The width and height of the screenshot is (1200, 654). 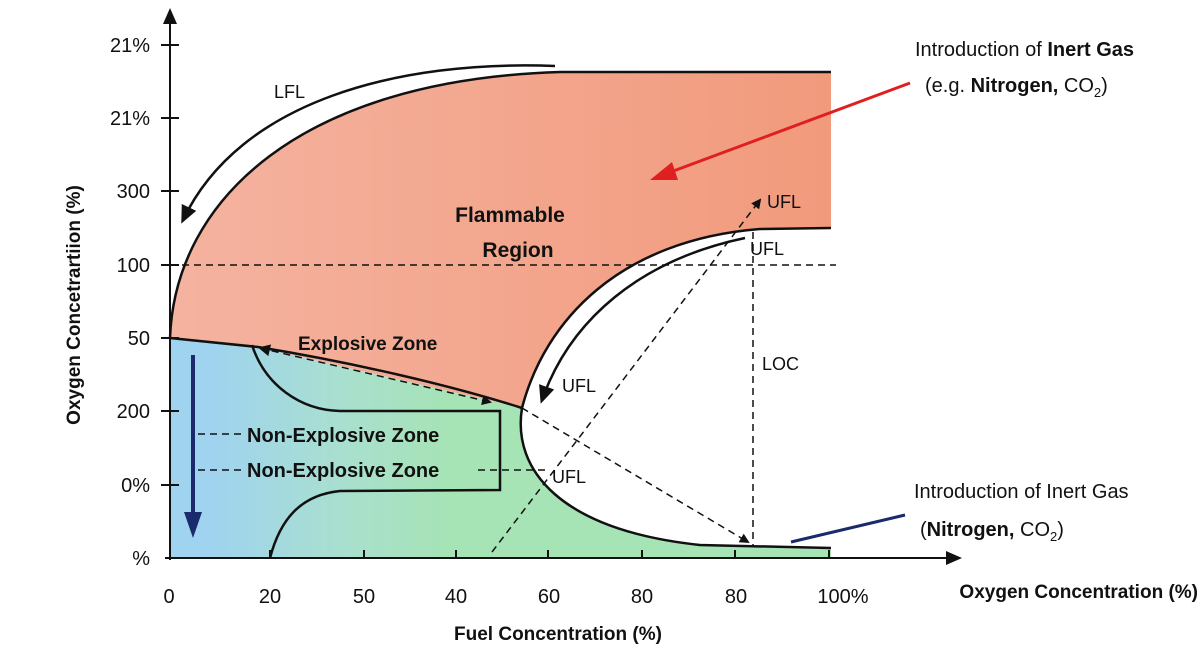 What do you see at coordinates (170, 16) in the screenshot?
I see `y-axis-arrow-icon` at bounding box center [170, 16].